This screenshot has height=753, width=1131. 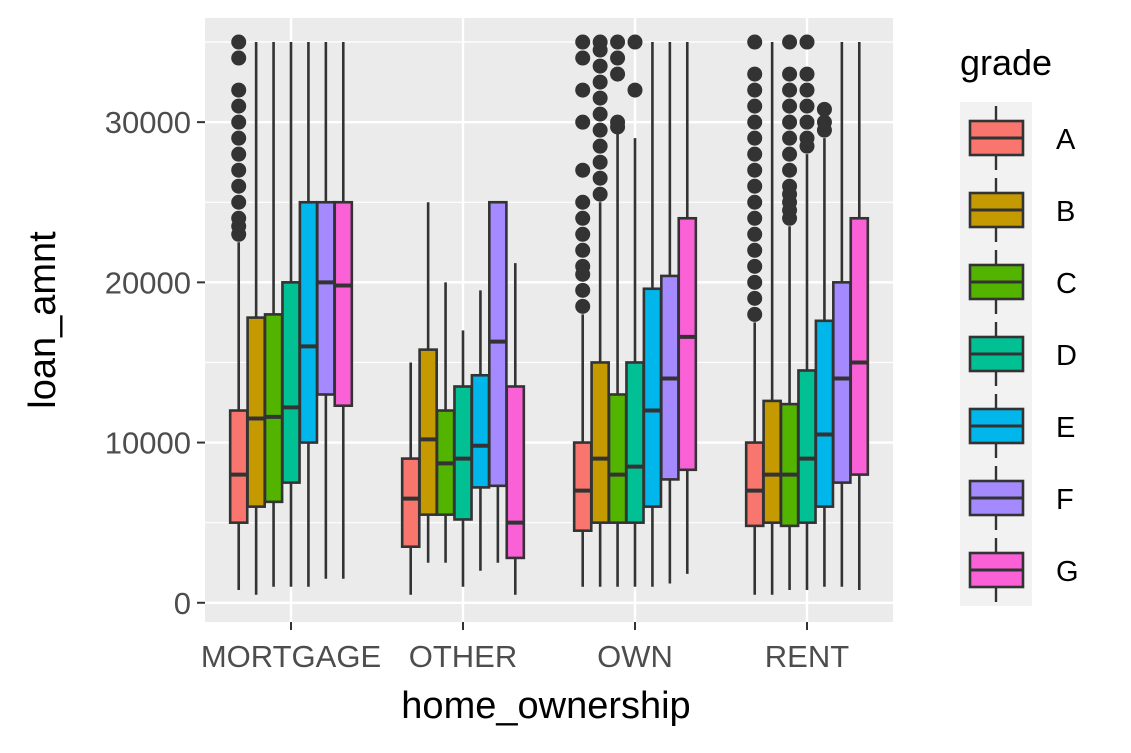 I want to click on box-B-MORTGAGE, so click(x=256, y=318).